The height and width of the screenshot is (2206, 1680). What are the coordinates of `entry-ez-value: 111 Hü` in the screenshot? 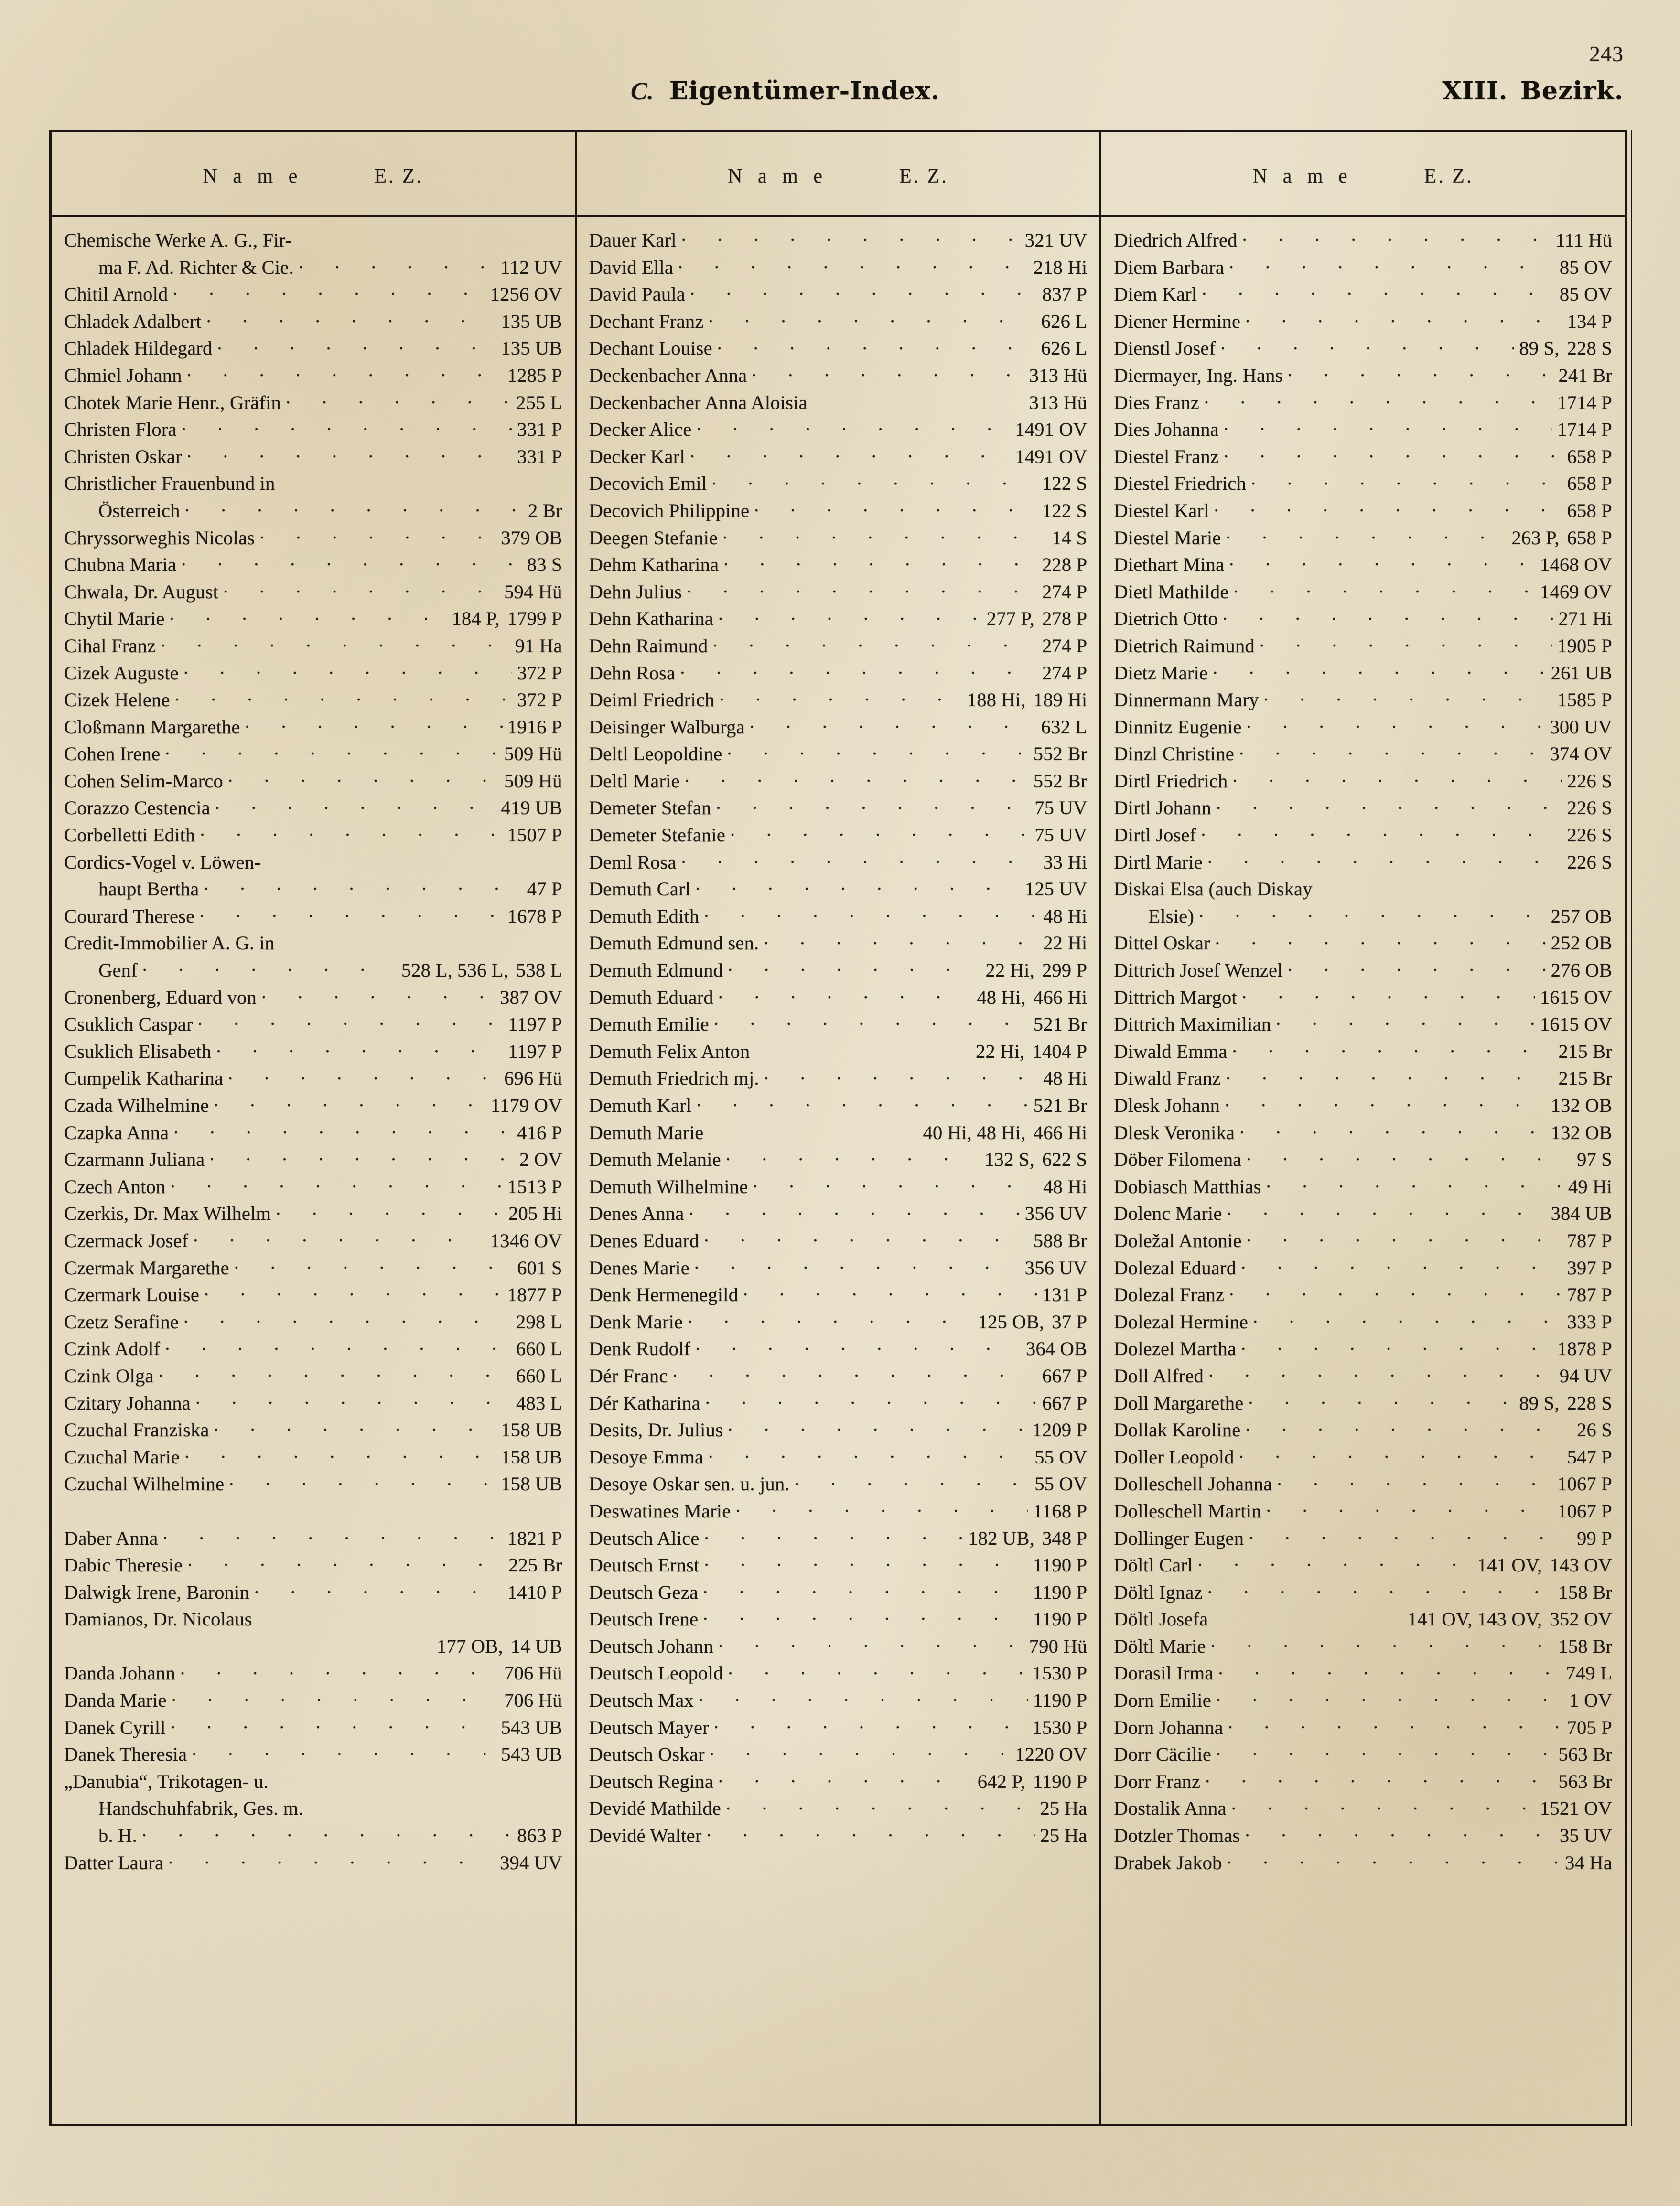 It's located at (1584, 240).